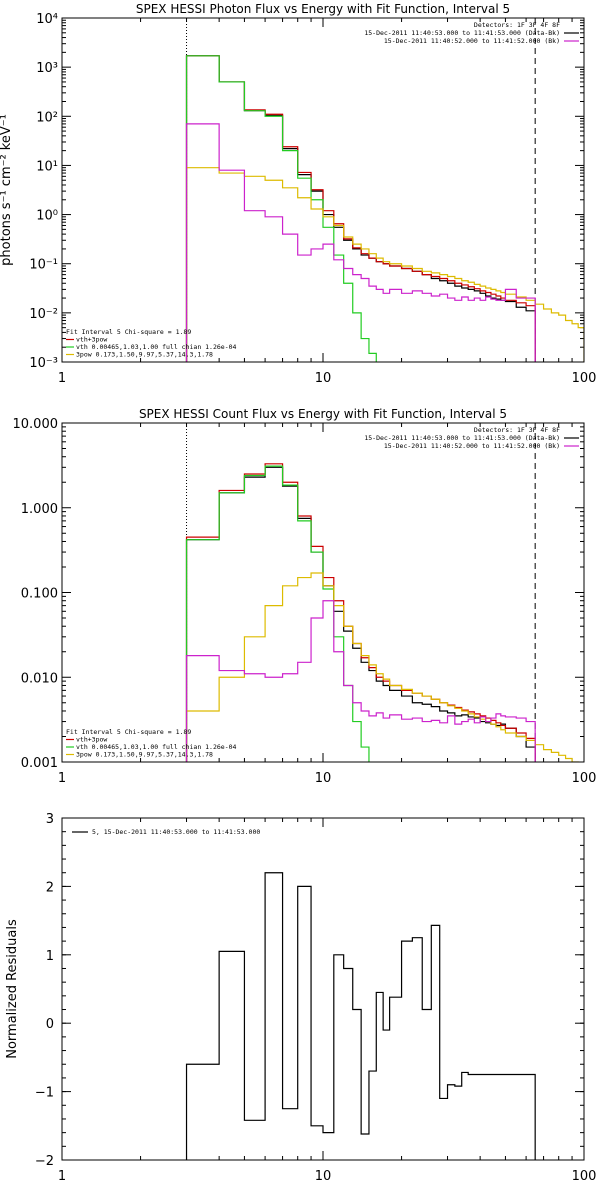  Describe the element at coordinates (12, 989) in the screenshot. I see `y-axis-label: Normalized Residuals` at that location.